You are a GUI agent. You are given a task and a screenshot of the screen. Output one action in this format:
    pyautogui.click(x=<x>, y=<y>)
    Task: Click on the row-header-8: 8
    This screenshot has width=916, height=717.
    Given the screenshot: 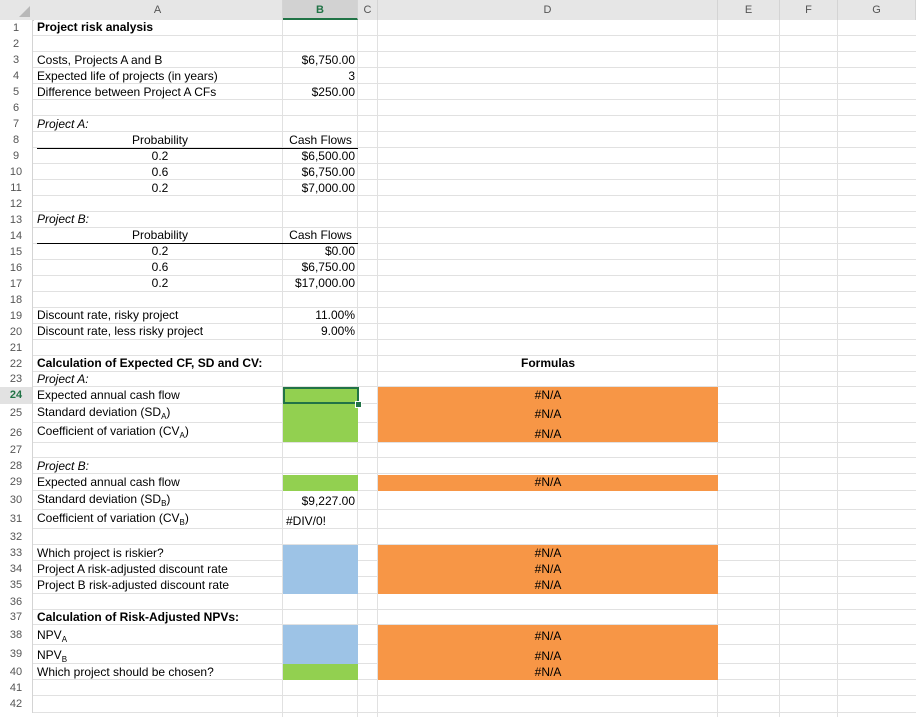 What is the action you would take?
    pyautogui.click(x=16, y=140)
    